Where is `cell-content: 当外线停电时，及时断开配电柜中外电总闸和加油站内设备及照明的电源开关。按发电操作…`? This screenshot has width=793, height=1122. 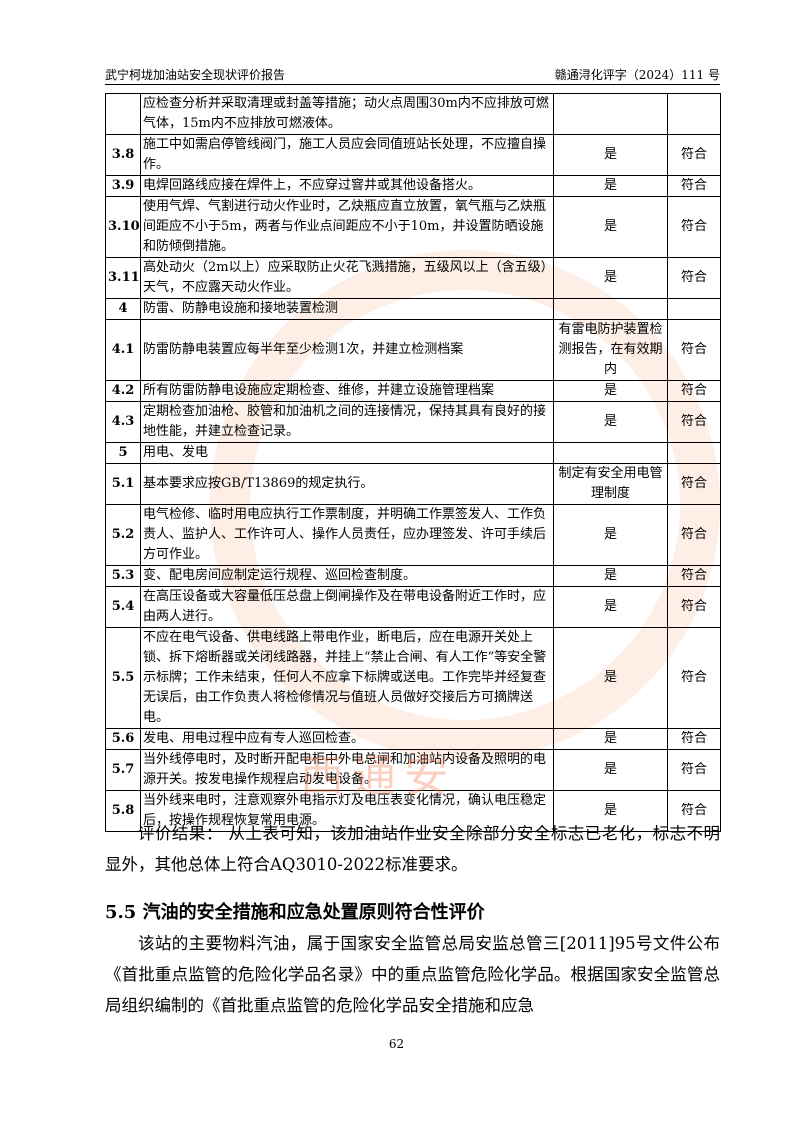
cell-content: 当外线停电时，及时断开配电柜中外电总闸和加油站内设备及照明的电源开关。按发电操作… is located at coordinates (347, 770).